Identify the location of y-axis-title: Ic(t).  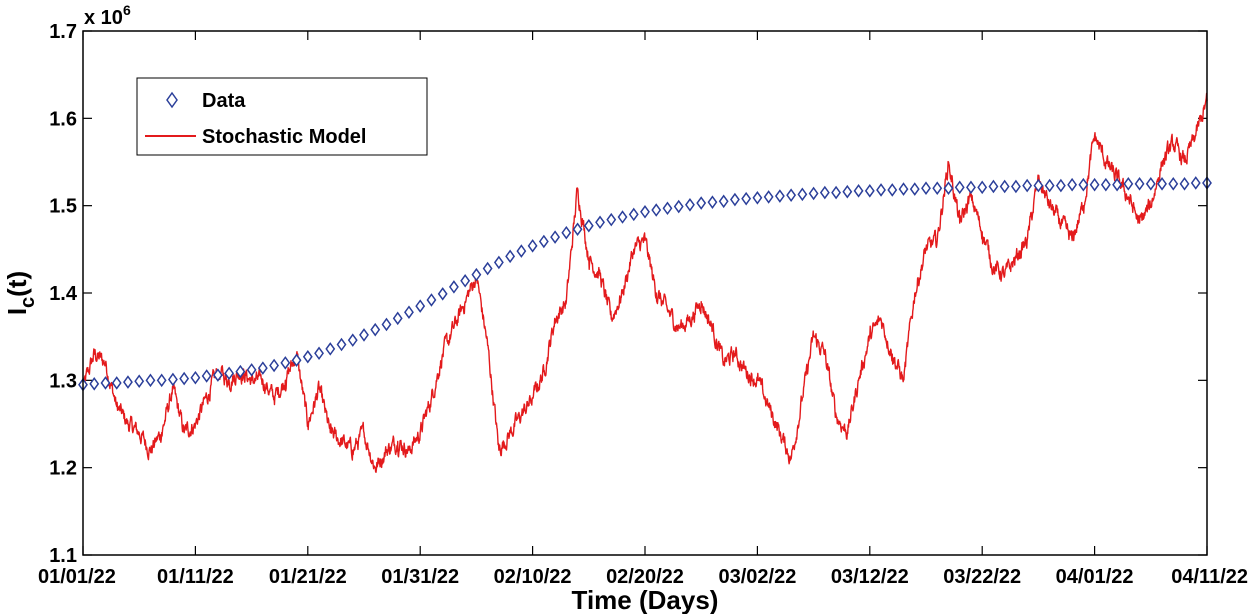
(20, 293).